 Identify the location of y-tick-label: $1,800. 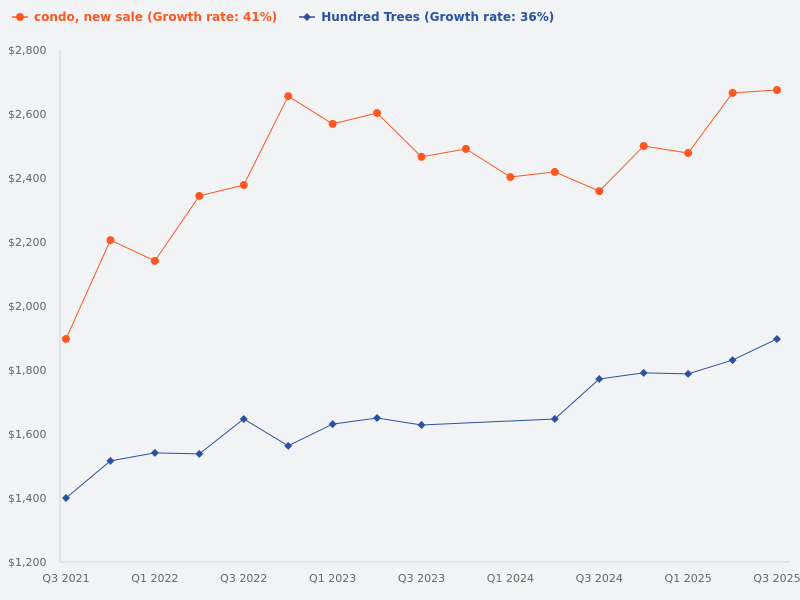
(27, 370).